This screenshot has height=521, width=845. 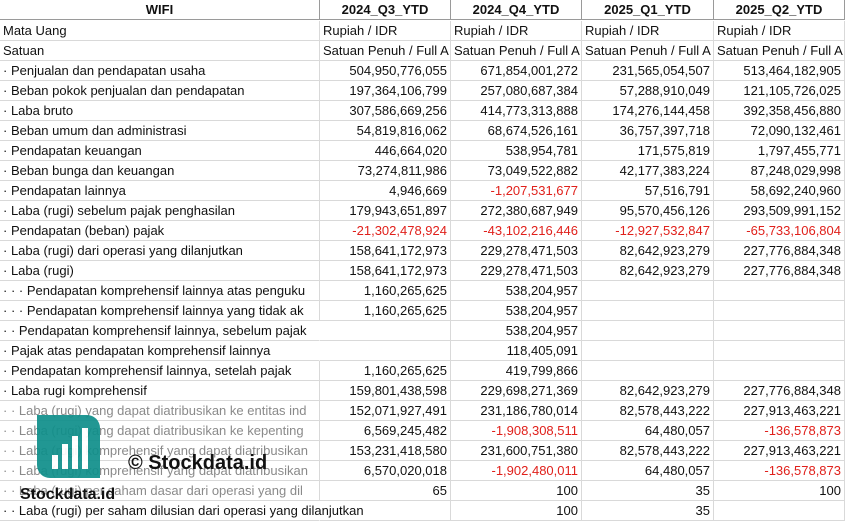 I want to click on value-cell: 504,950,776,055, so click(x=385, y=71).